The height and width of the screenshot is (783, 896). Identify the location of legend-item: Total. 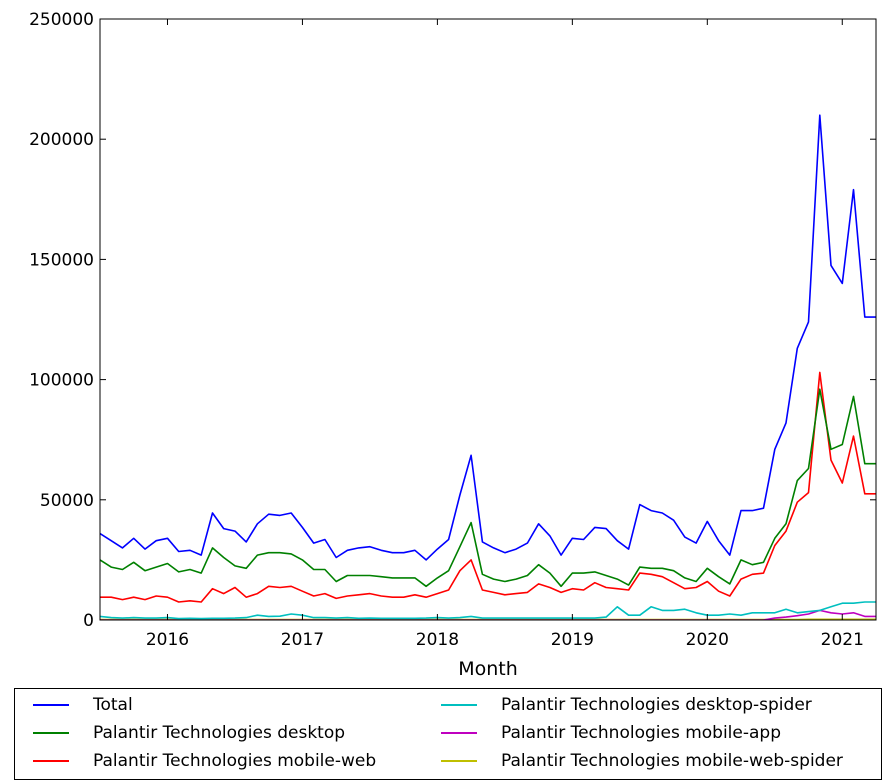
(83, 705).